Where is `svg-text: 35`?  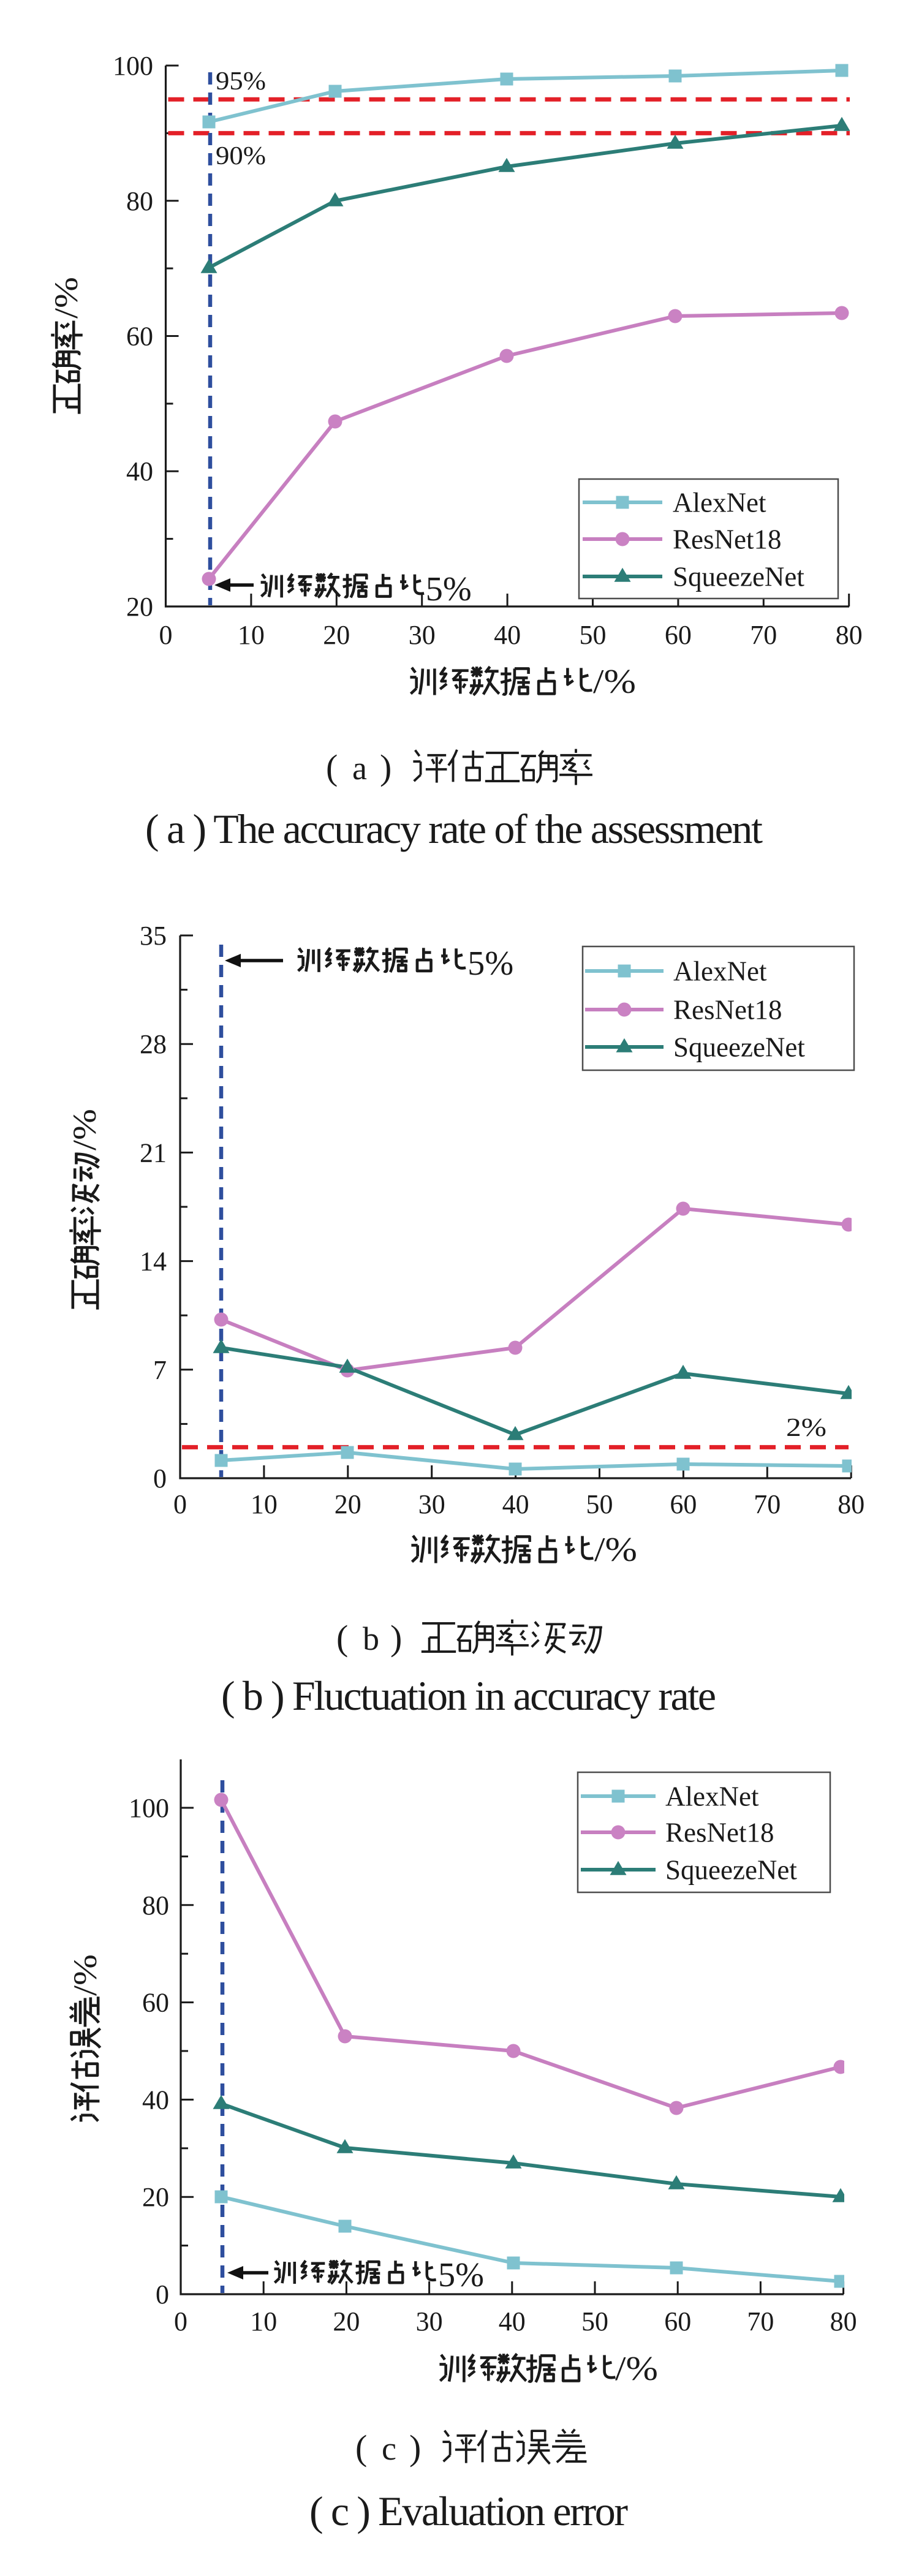
svg-text: 35 is located at coordinates (153, 936).